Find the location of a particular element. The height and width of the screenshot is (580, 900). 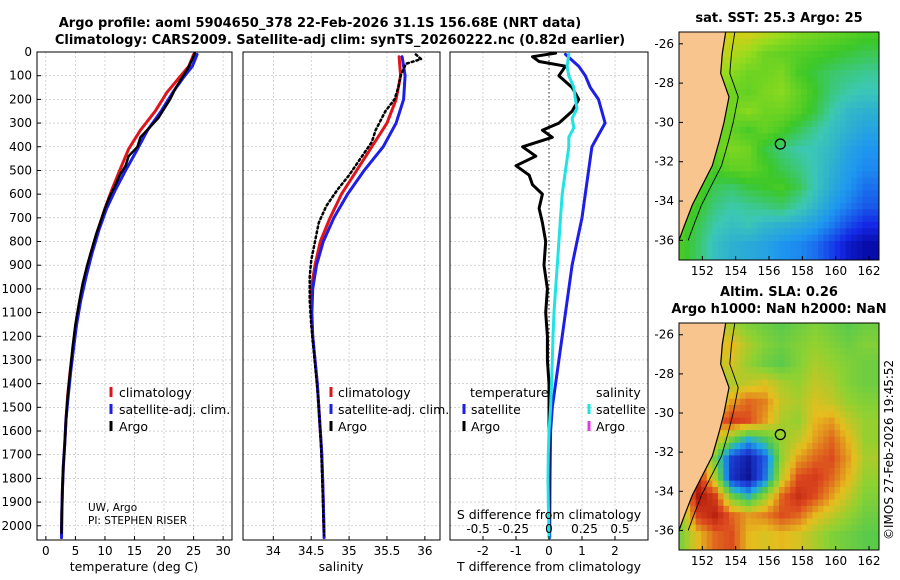

x-tick-label: 5 is located at coordinates (76, 551).